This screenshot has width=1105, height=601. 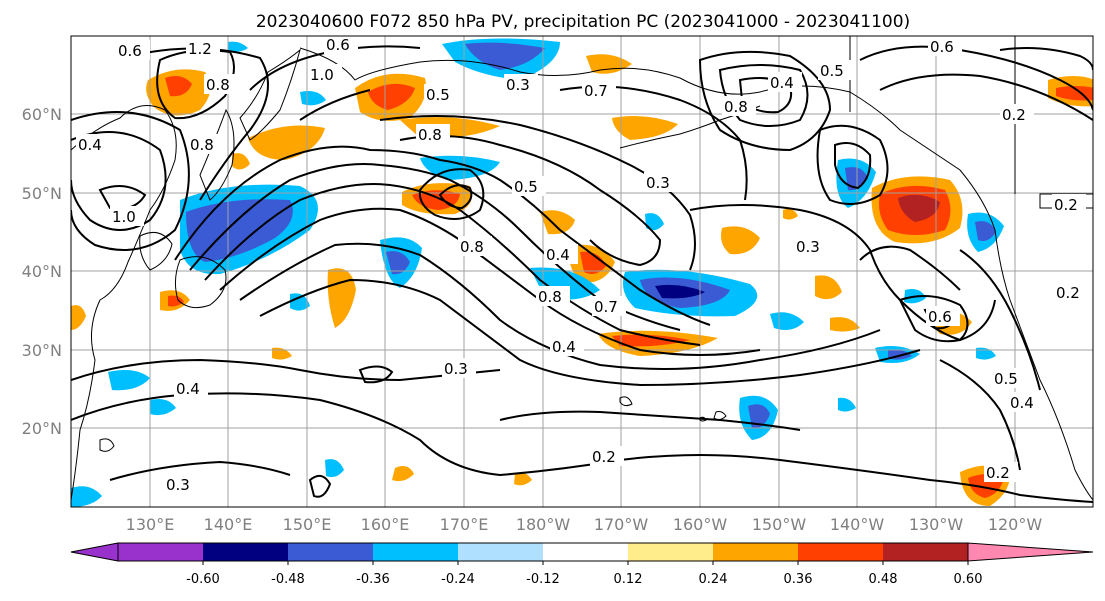 I want to click on colorbar-tick: -0.12, so click(x=543, y=579).